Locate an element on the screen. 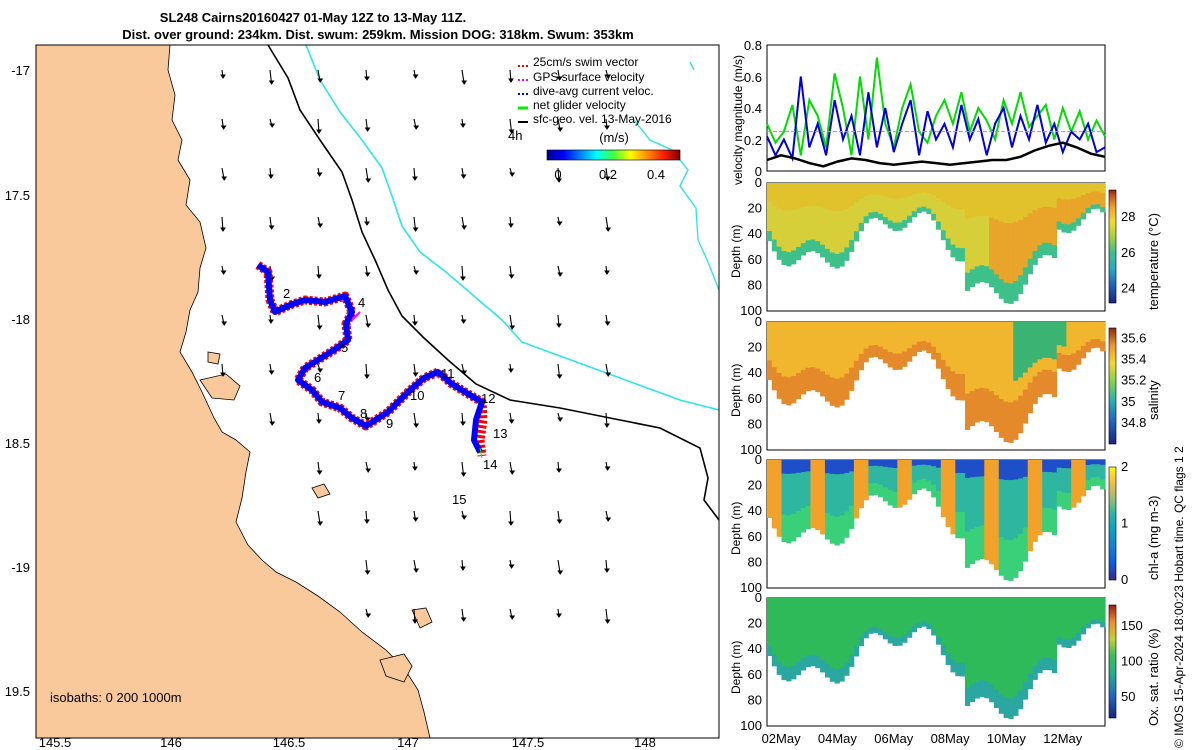 This screenshot has height=750, width=1200. day-label-6: 6 is located at coordinates (317, 377).